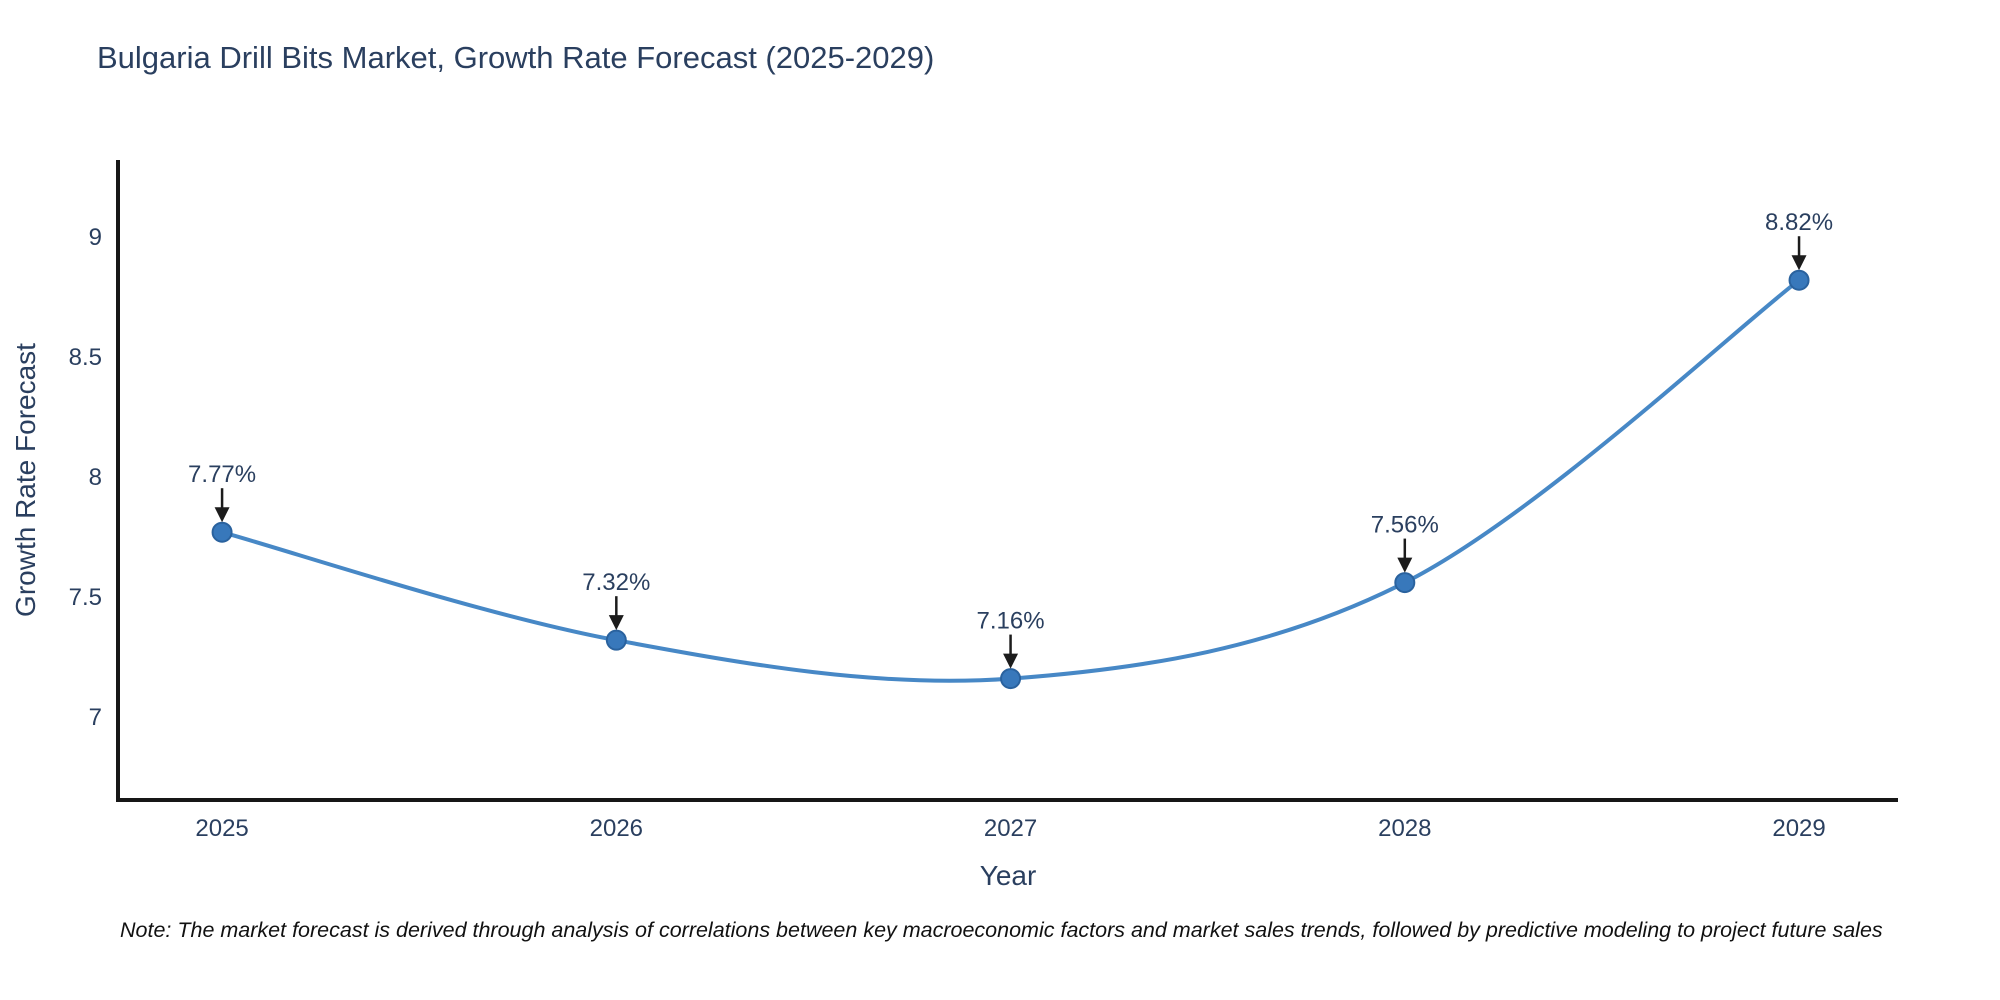  Describe the element at coordinates (95, 237) in the screenshot. I see `y-tick-label: 9` at that location.